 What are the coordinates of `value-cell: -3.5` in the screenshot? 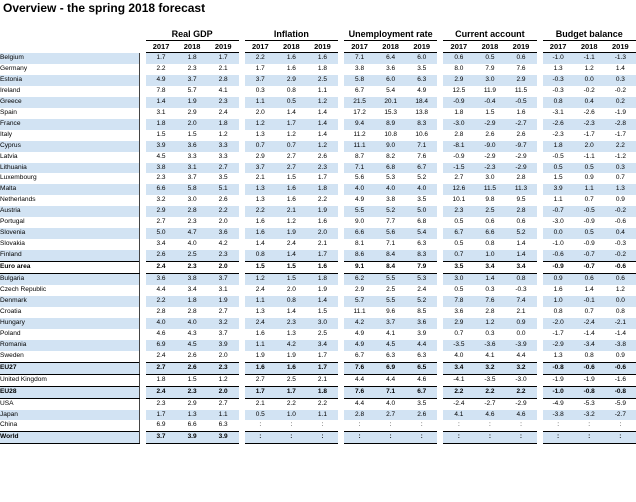 It's located at (459, 345).